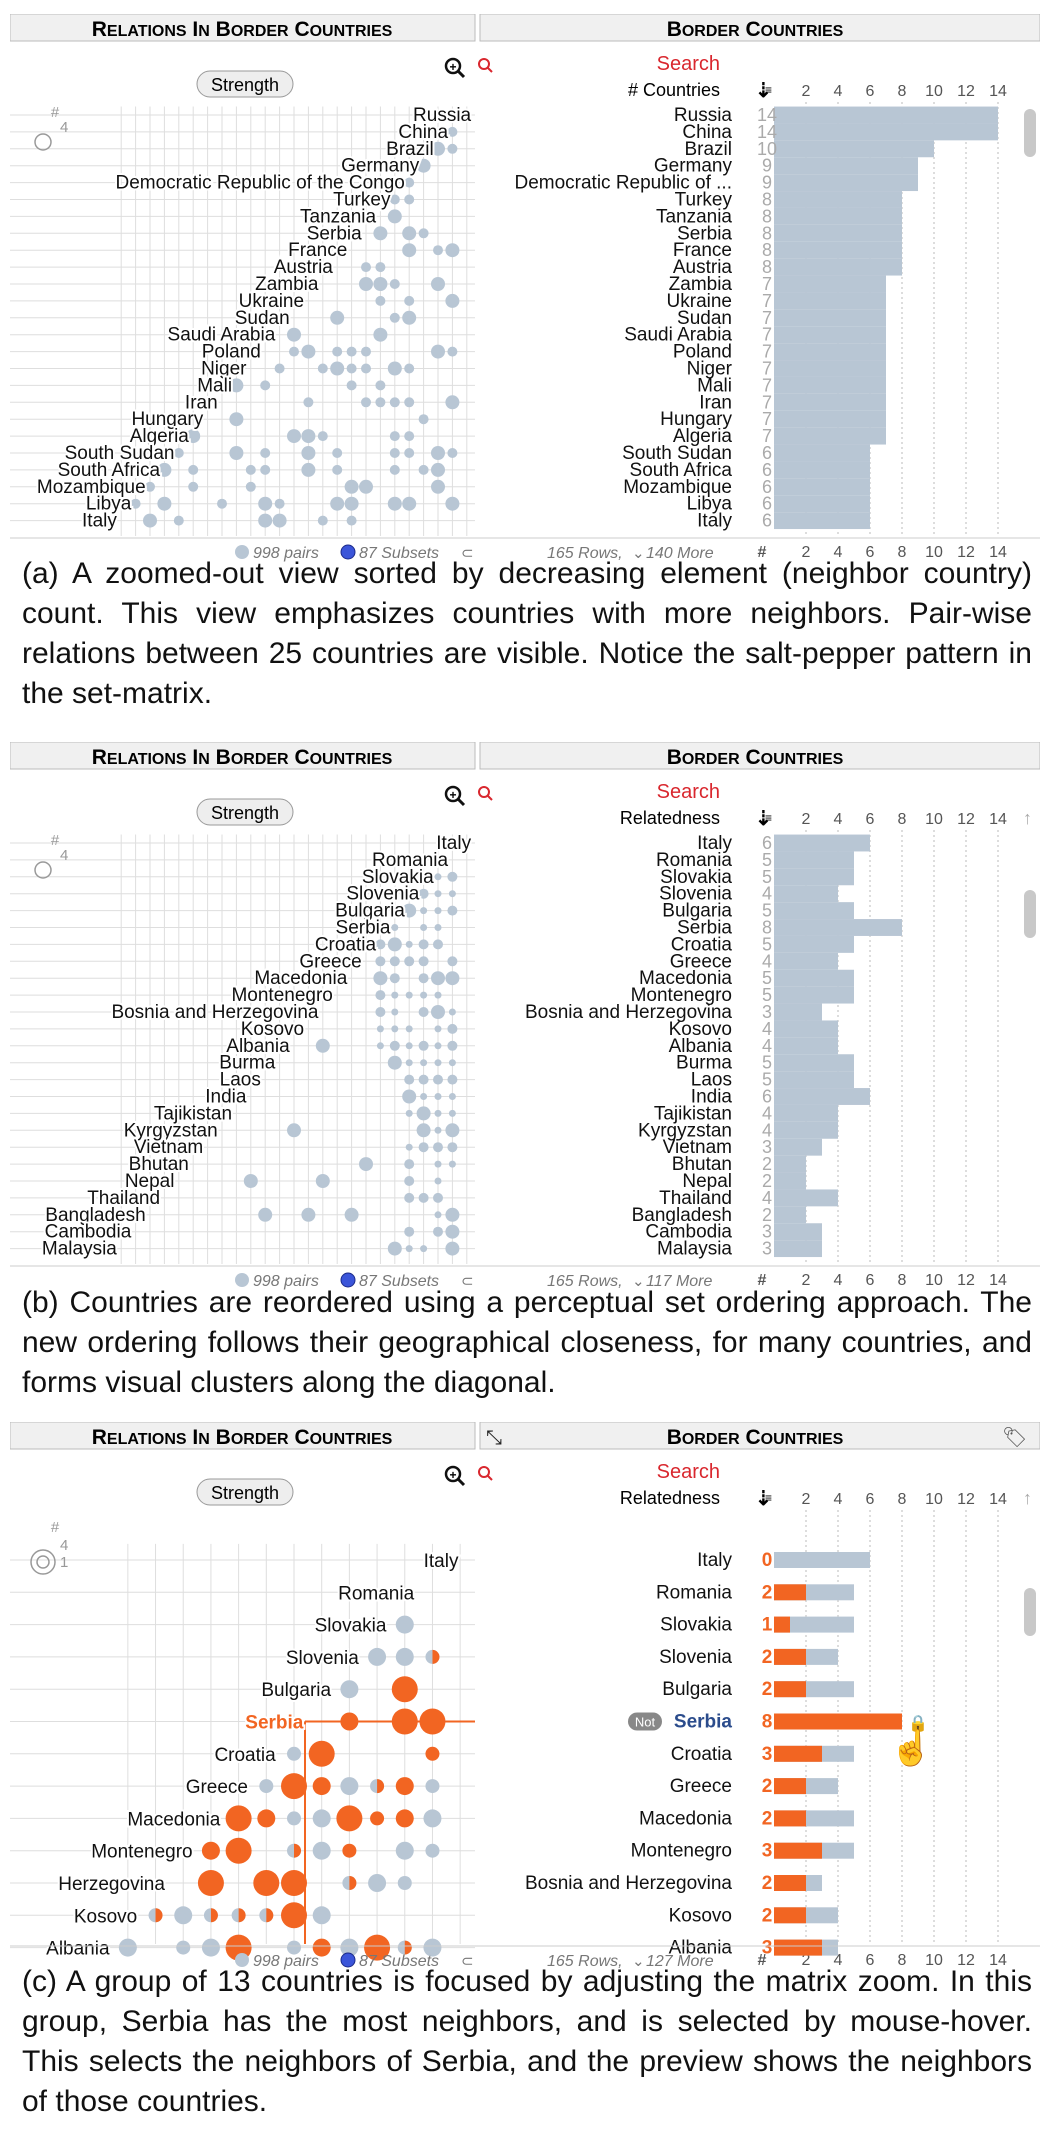 This screenshot has height=2142, width=1053. What do you see at coordinates (701, 284) in the screenshot?
I see `row-label: Zambia` at bounding box center [701, 284].